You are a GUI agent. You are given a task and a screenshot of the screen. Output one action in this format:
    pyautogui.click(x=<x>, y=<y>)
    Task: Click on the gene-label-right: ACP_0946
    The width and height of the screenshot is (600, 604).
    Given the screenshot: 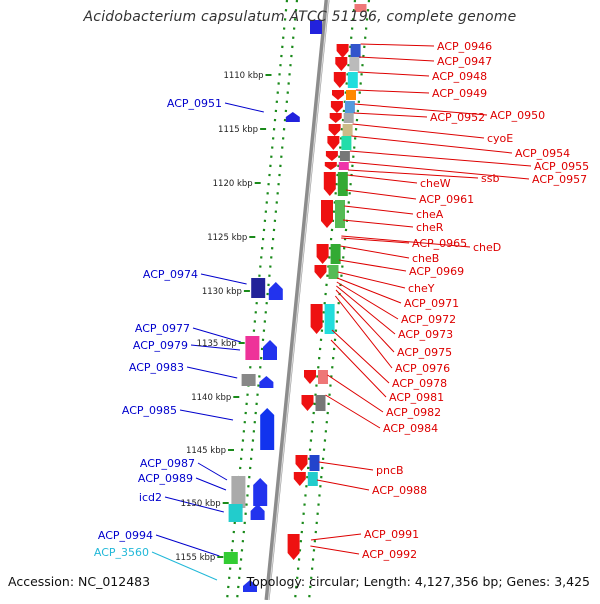 What is the action you would take?
    pyautogui.click(x=464, y=46)
    